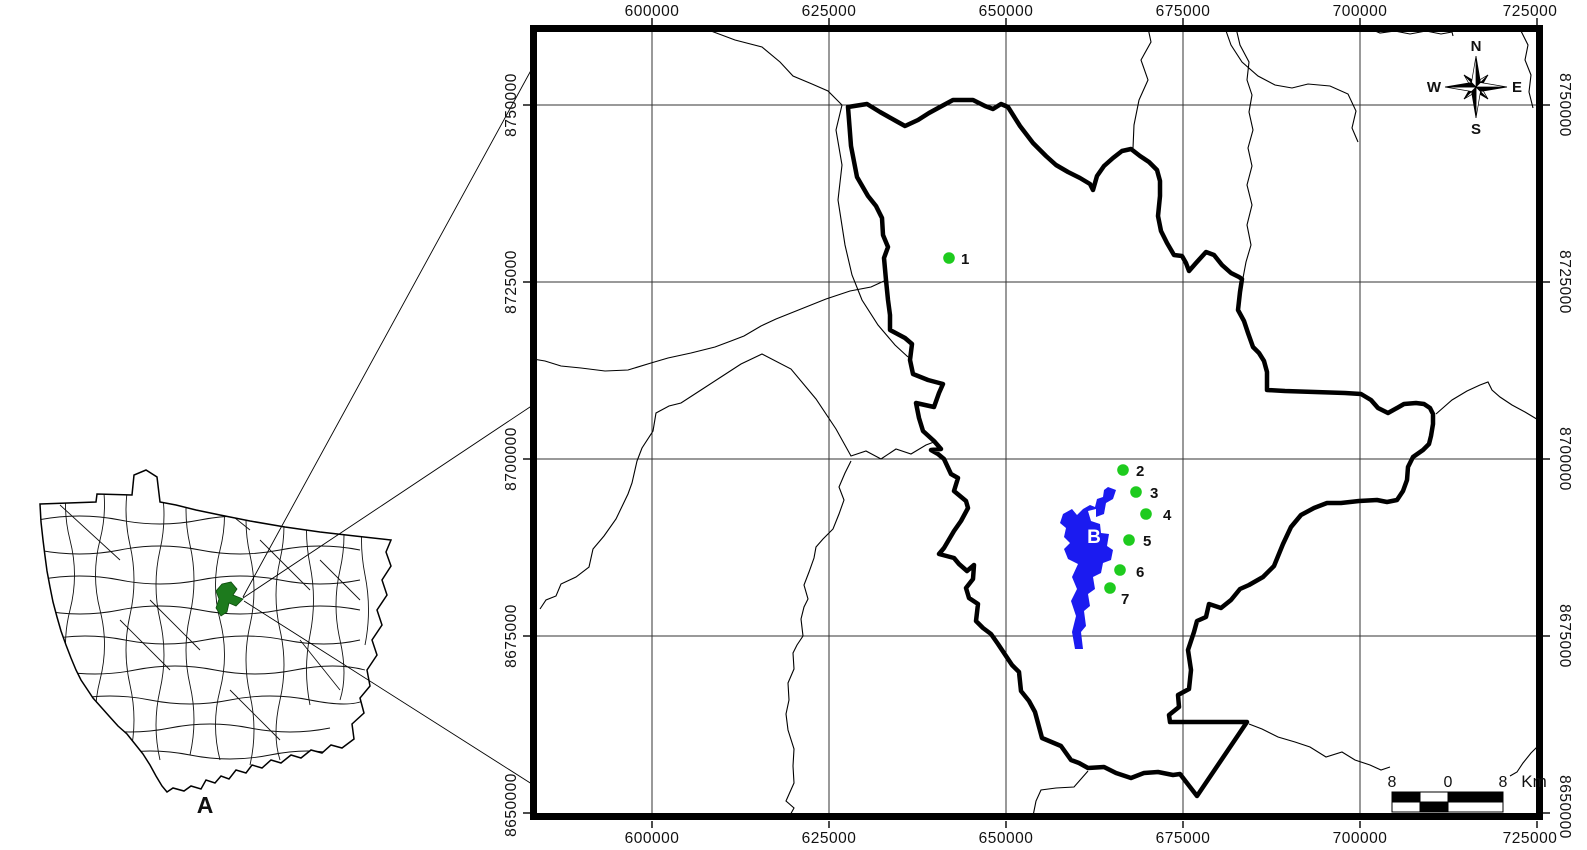 The height and width of the screenshot is (850, 1587). I want to click on inset-panel-label: A, so click(205, 805).